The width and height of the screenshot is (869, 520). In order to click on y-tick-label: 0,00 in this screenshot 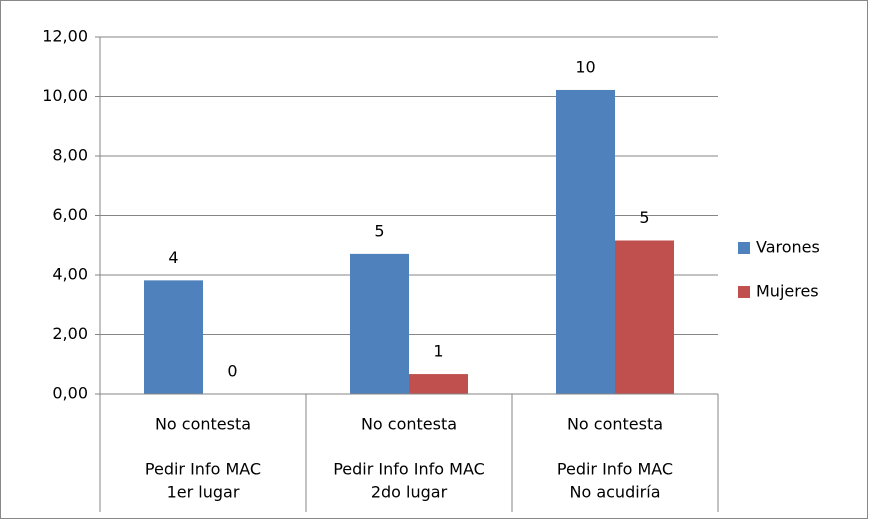, I will do `click(70, 393)`.